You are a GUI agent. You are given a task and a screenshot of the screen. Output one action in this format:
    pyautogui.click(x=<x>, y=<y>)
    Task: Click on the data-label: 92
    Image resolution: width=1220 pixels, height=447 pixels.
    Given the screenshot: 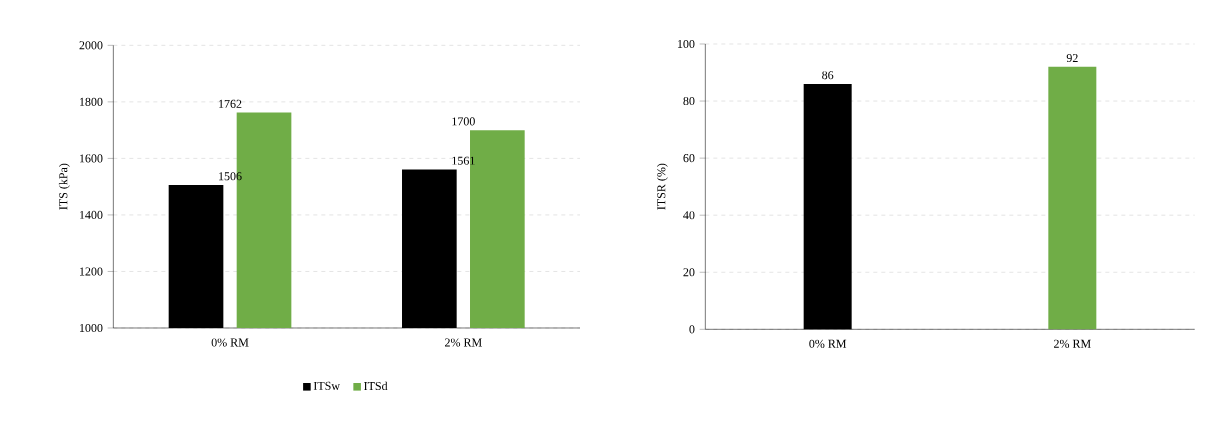 What is the action you would take?
    pyautogui.click(x=1072, y=58)
    